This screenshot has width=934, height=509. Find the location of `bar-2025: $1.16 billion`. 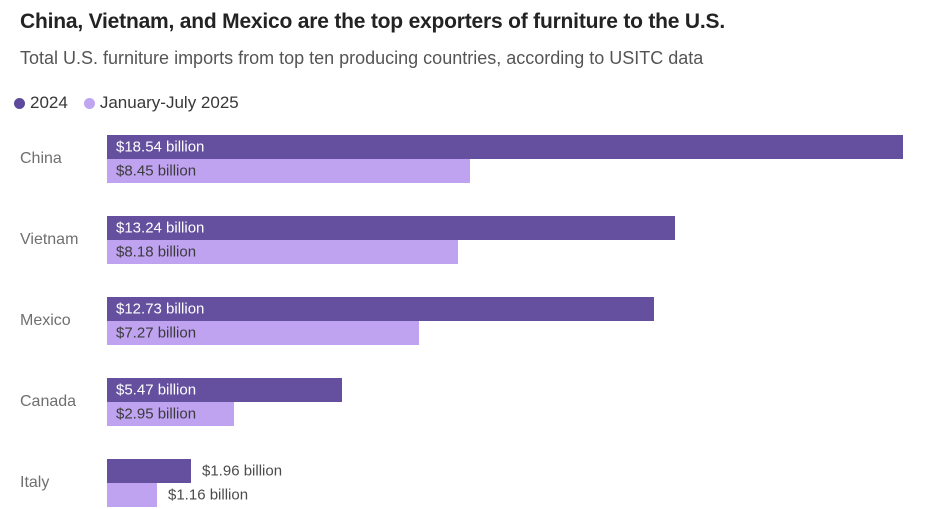

bar-2025: $1.16 billion is located at coordinates (177, 495).